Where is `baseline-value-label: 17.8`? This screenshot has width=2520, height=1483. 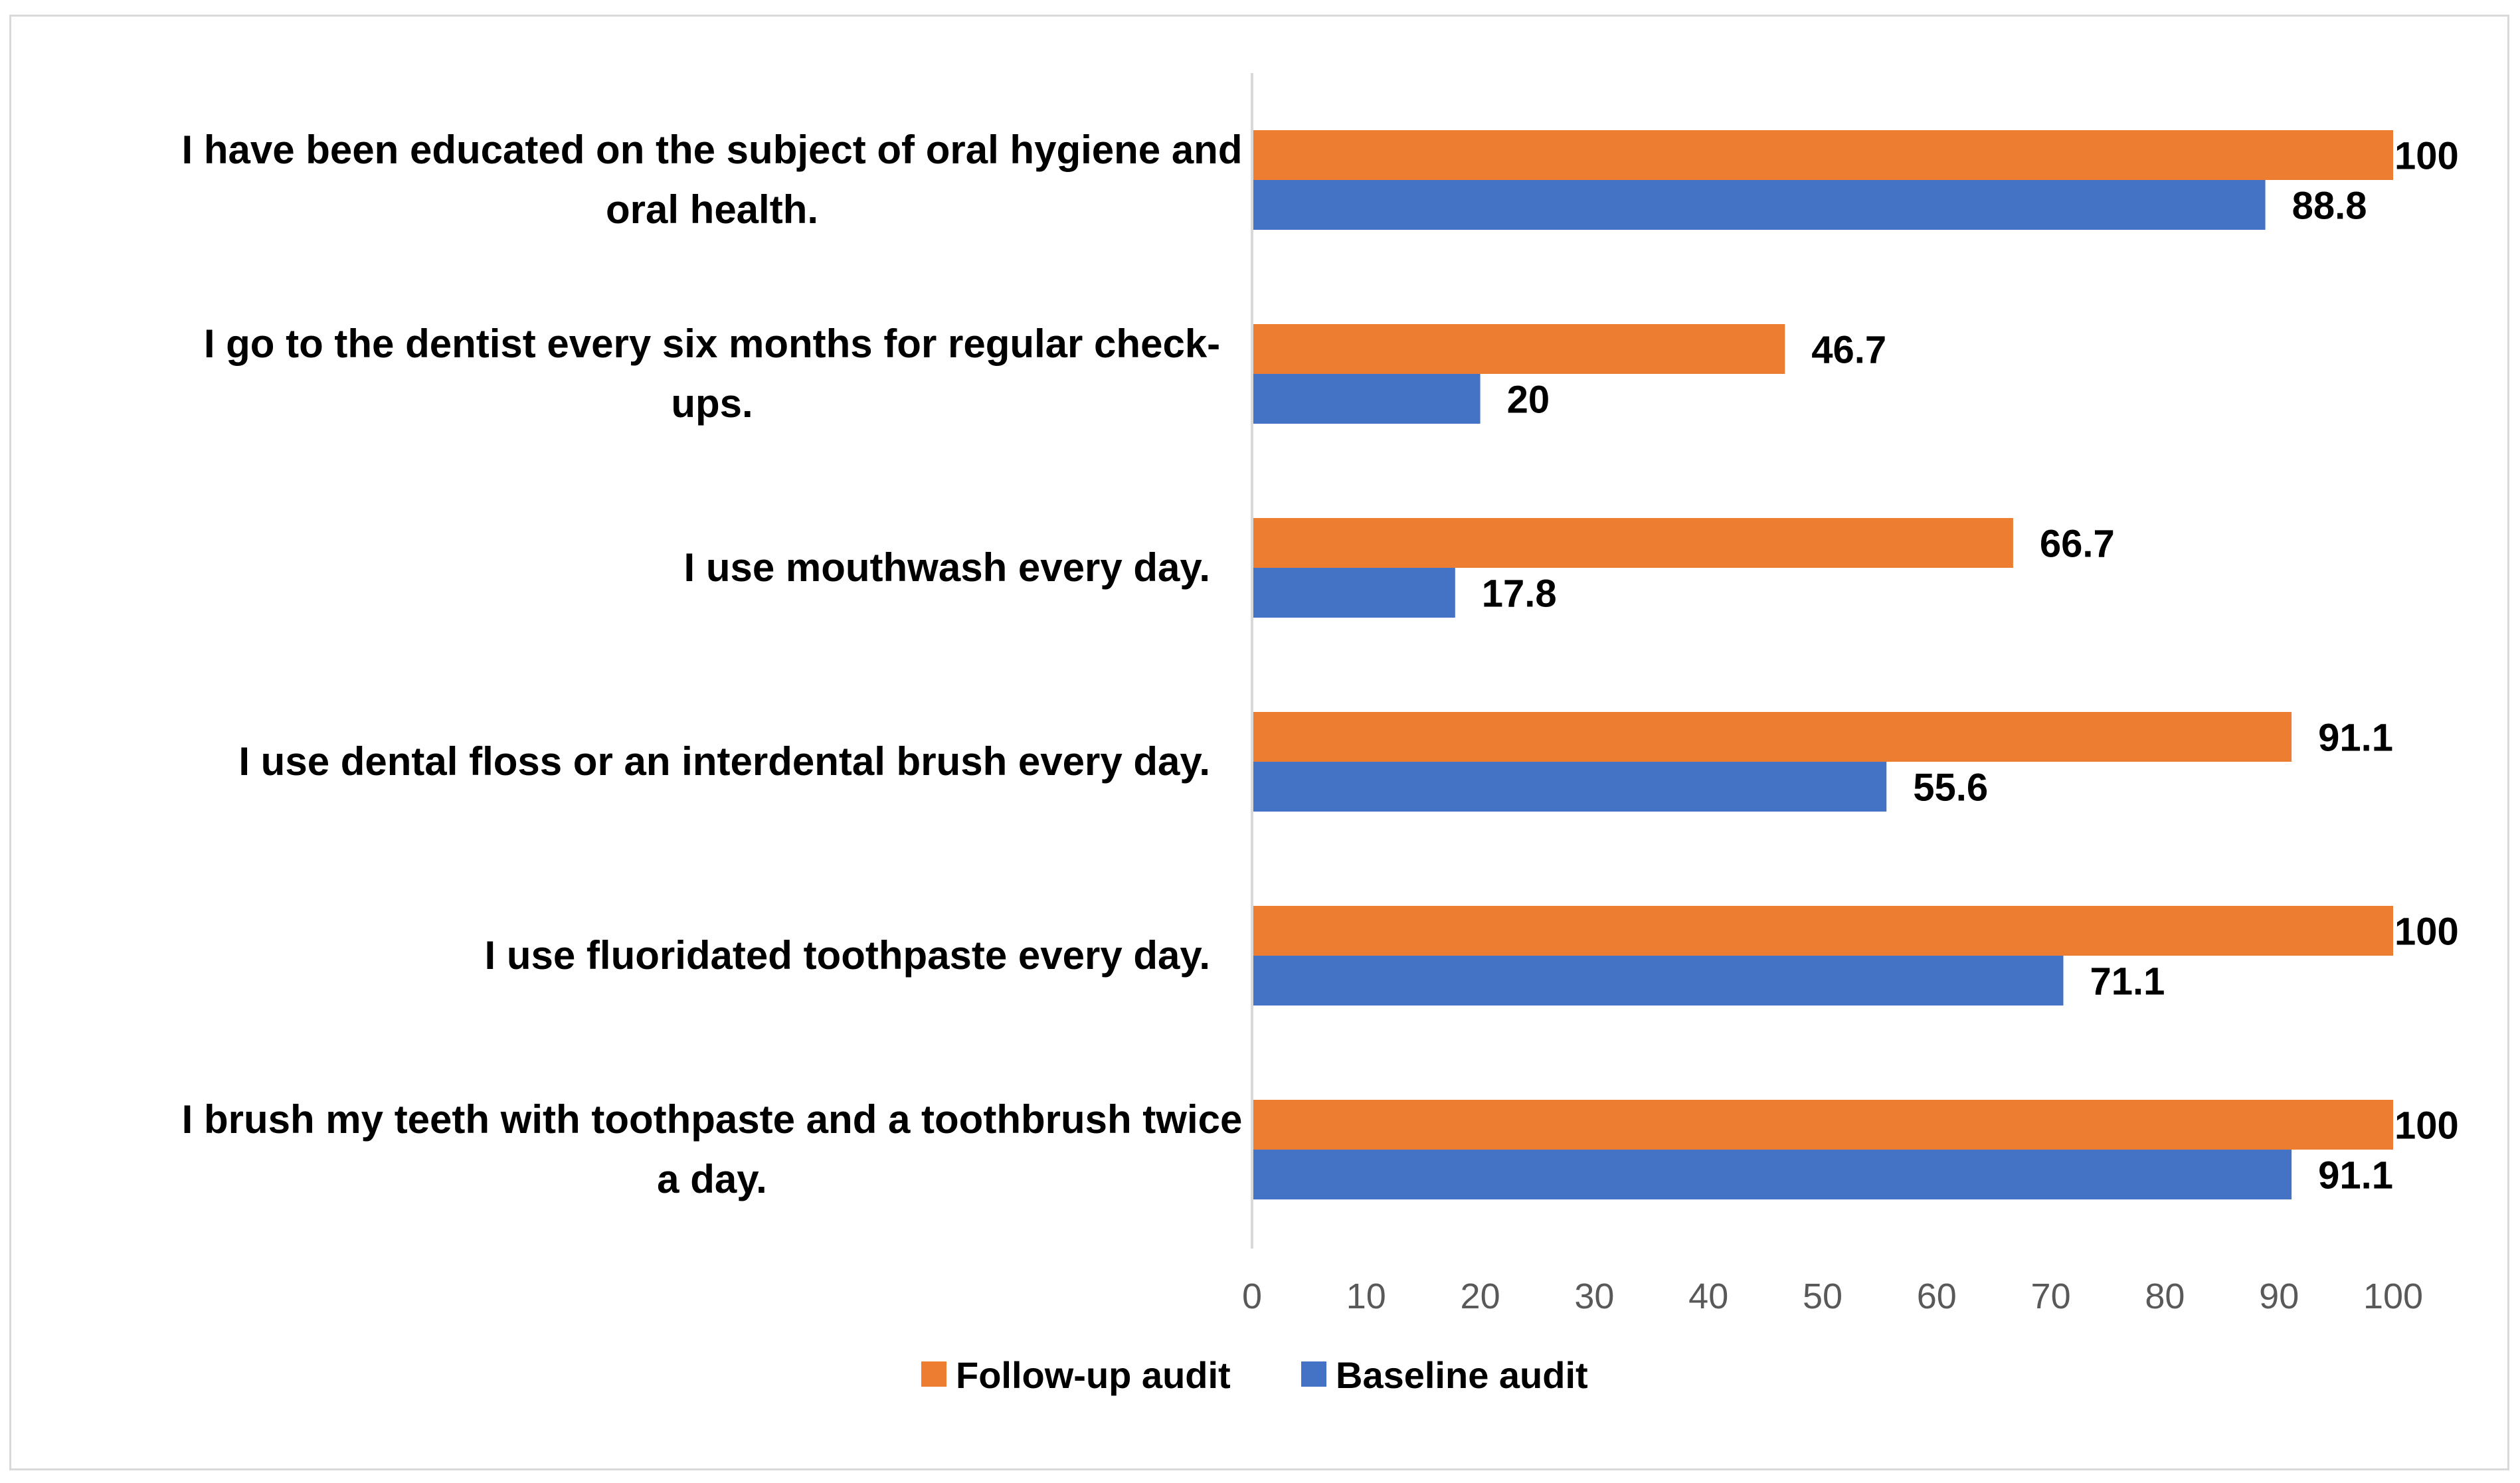 baseline-value-label: 17.8 is located at coordinates (1519, 594).